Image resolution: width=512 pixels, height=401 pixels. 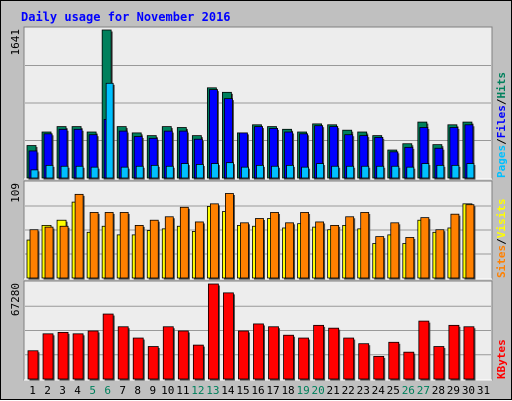 I want to click on x-label-day-9: 9, so click(x=152, y=390).